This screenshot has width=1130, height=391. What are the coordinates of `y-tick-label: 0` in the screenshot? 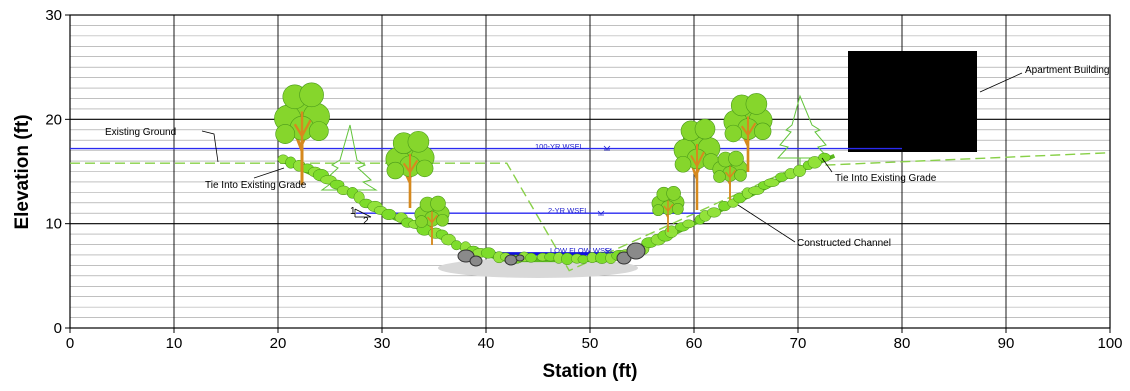 It's located at (58, 328).